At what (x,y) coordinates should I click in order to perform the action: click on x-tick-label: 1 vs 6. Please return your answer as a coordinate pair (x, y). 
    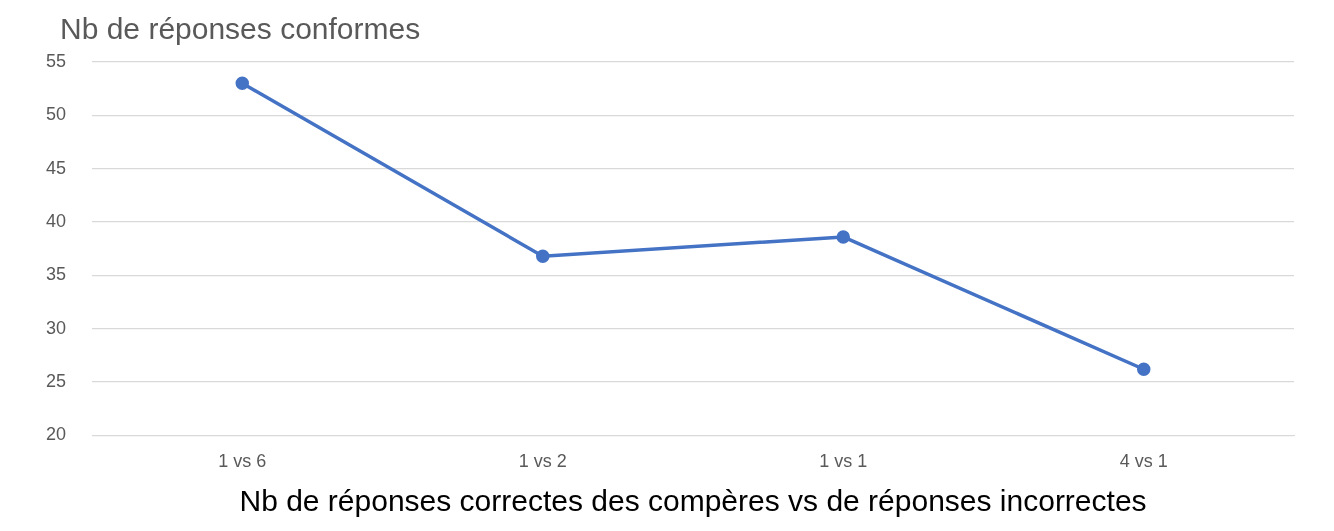
    Looking at the image, I should click on (242, 461).